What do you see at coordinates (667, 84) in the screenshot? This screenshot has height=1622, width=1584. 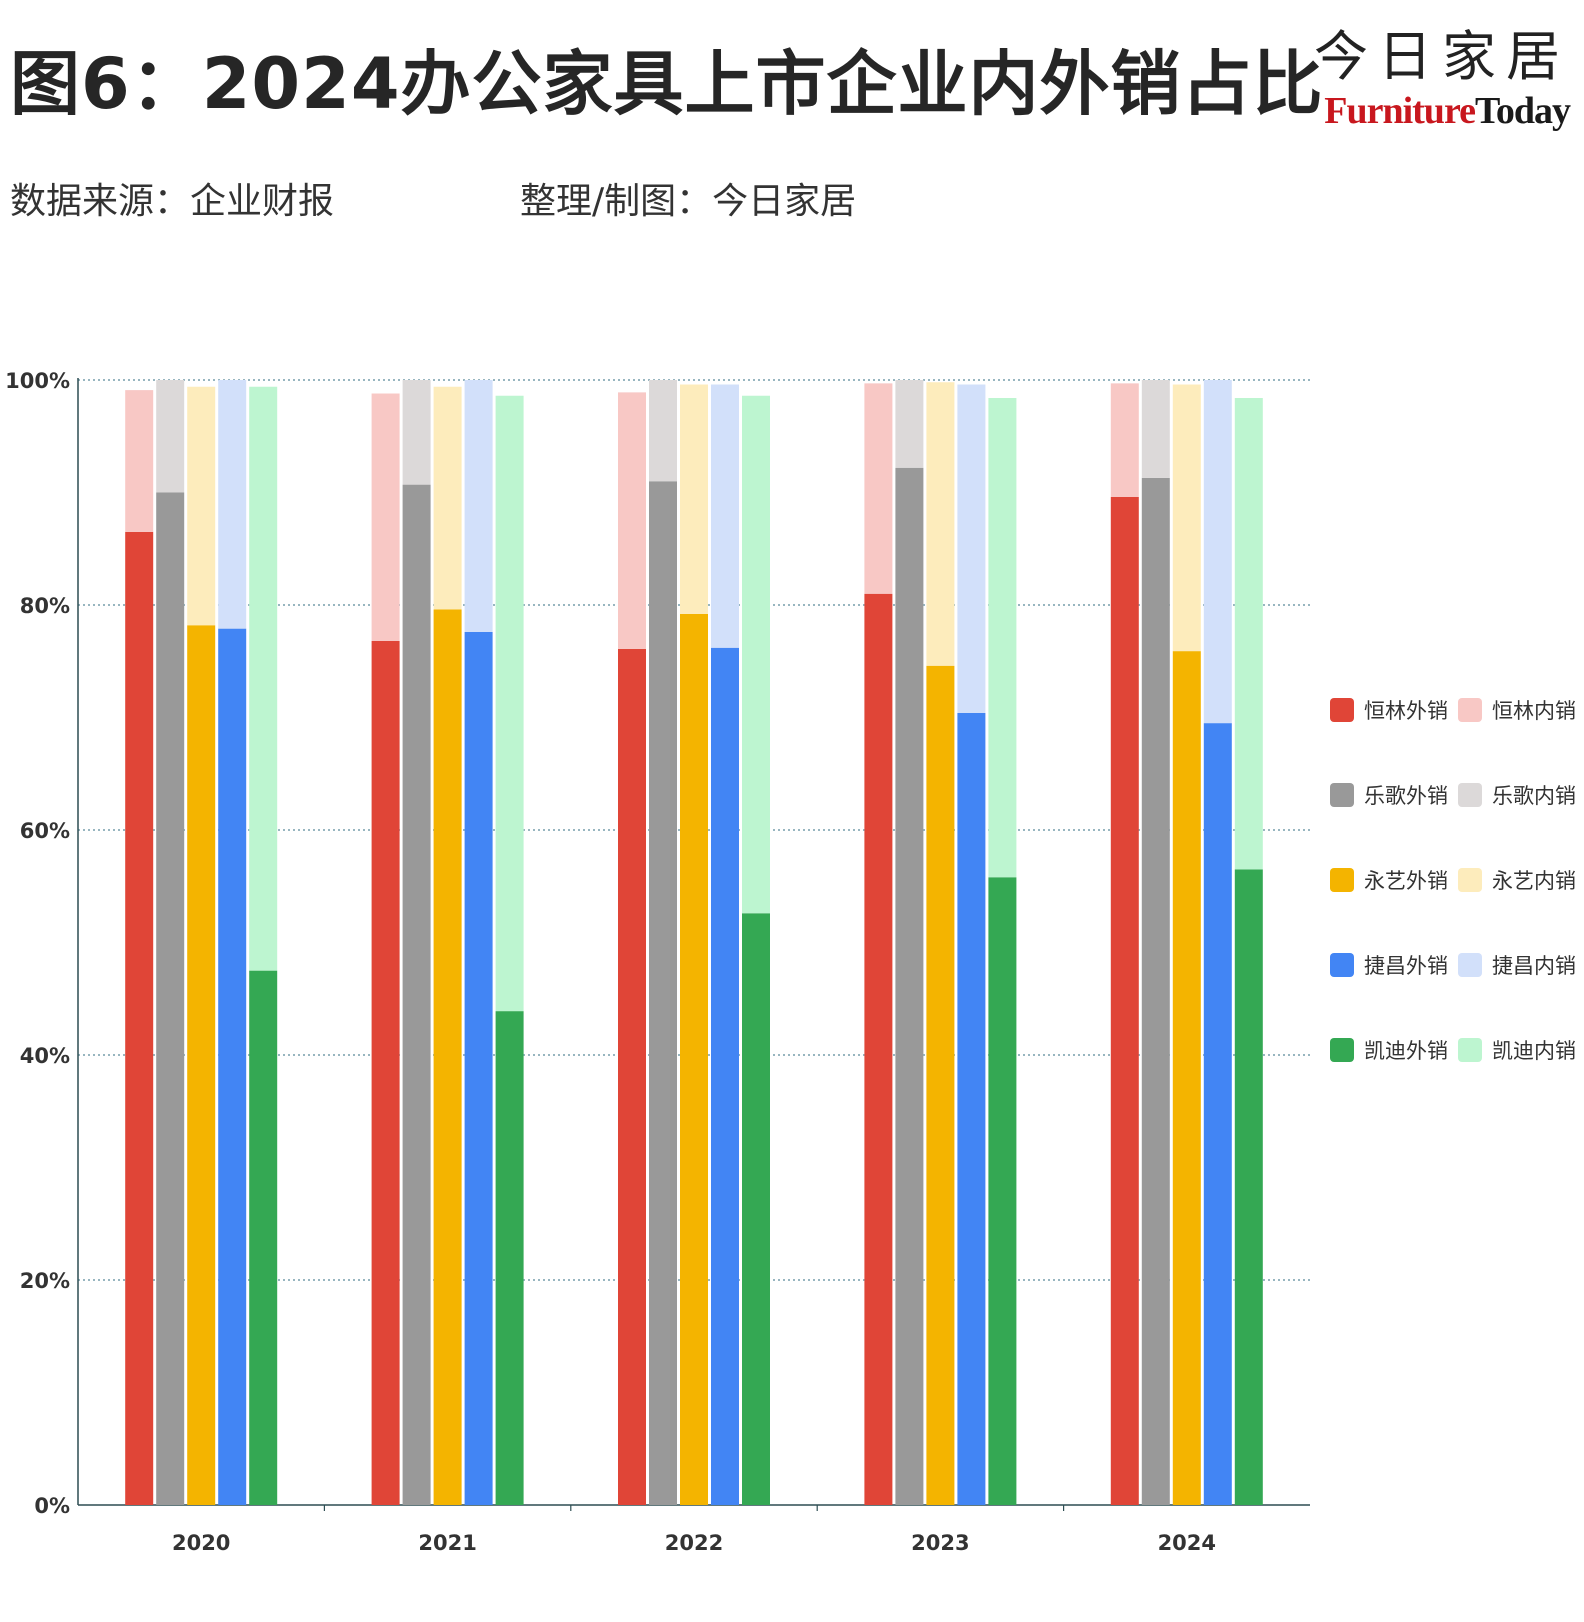 I see `chart-title: 图6：2024办公家具上市企业内外销占比` at bounding box center [667, 84].